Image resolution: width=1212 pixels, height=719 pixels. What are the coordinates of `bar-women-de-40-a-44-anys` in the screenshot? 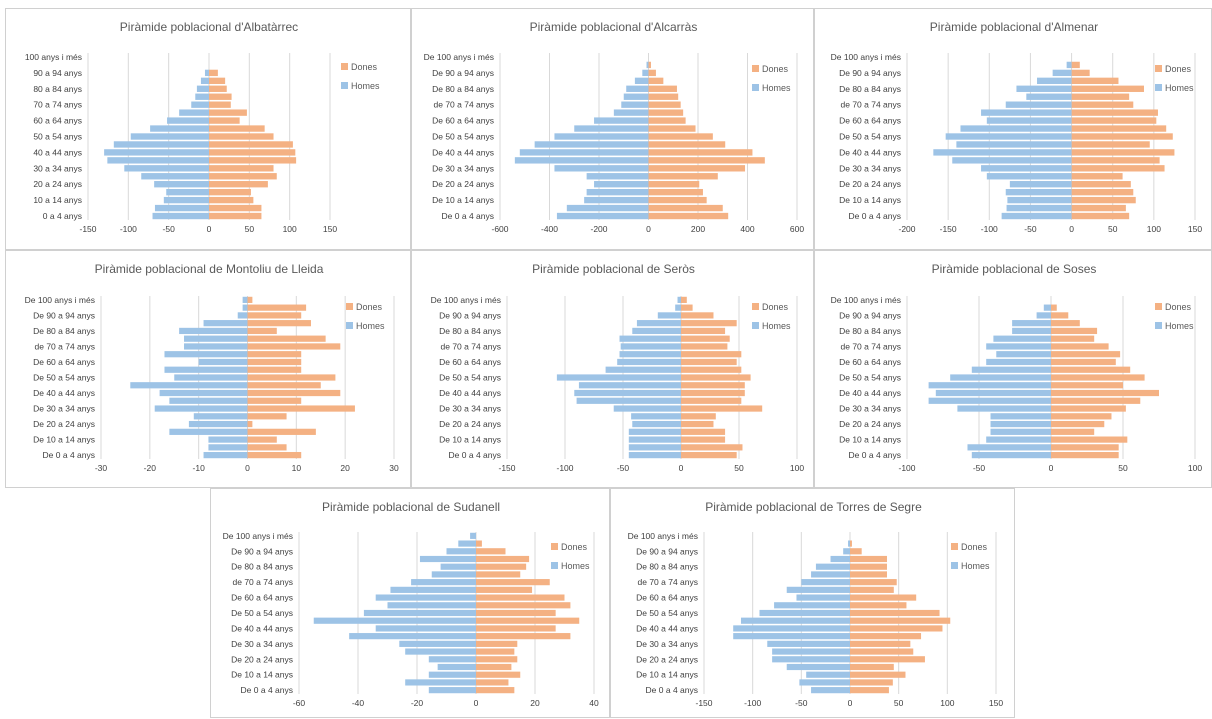 It's located at (896, 628).